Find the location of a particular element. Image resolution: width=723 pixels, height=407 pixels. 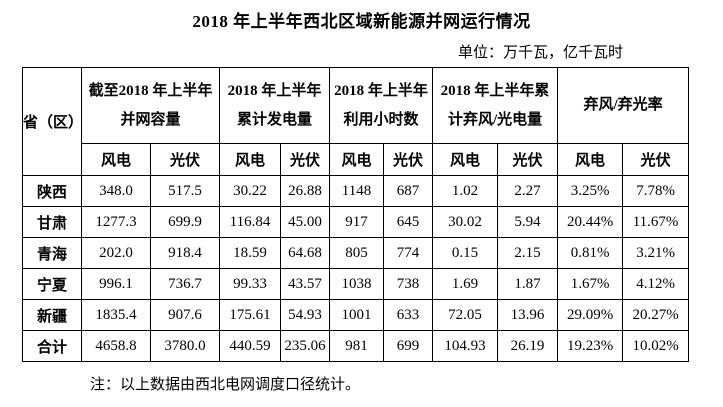

group-header-curtailment-rate-line1: 弃风/弃光率 is located at coordinates (623, 105).